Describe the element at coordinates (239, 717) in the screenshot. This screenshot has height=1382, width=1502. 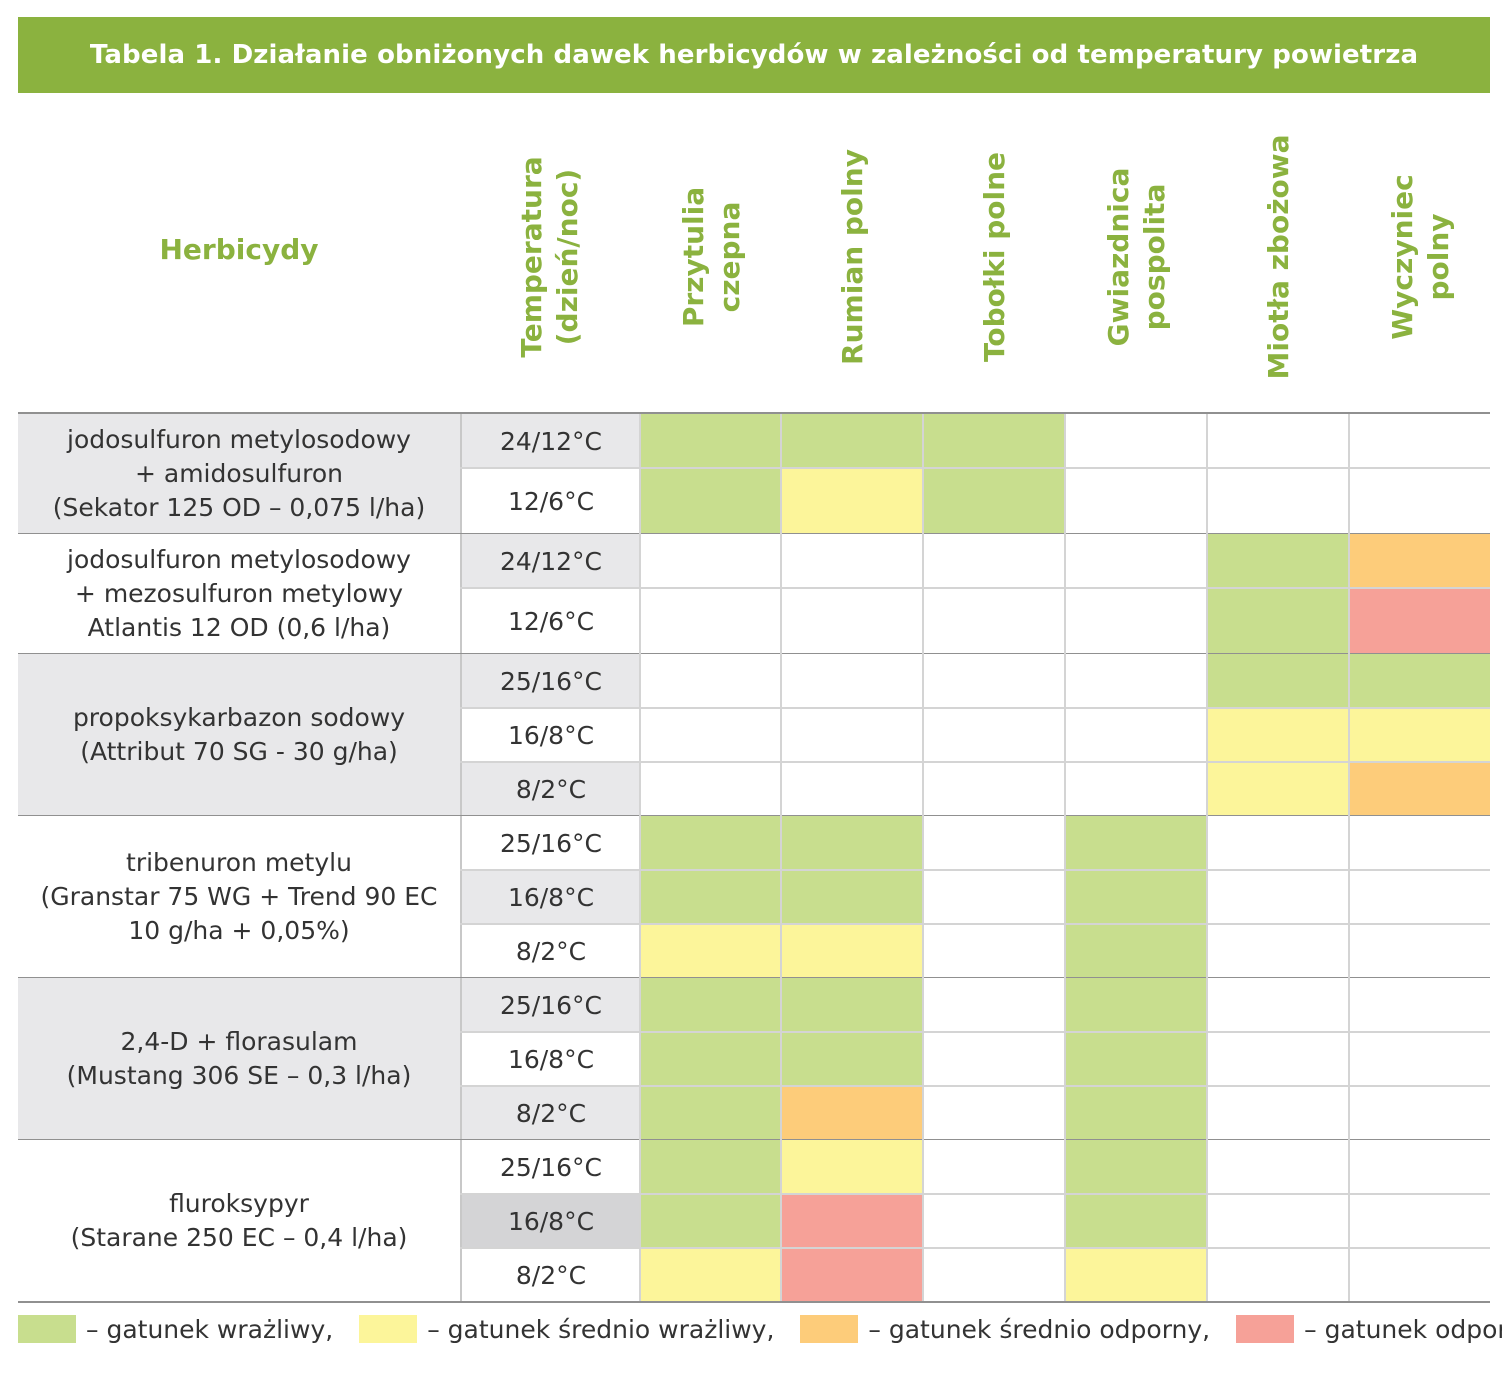
I see `herbicide-line: propoksykarbazon sodowy` at that location.